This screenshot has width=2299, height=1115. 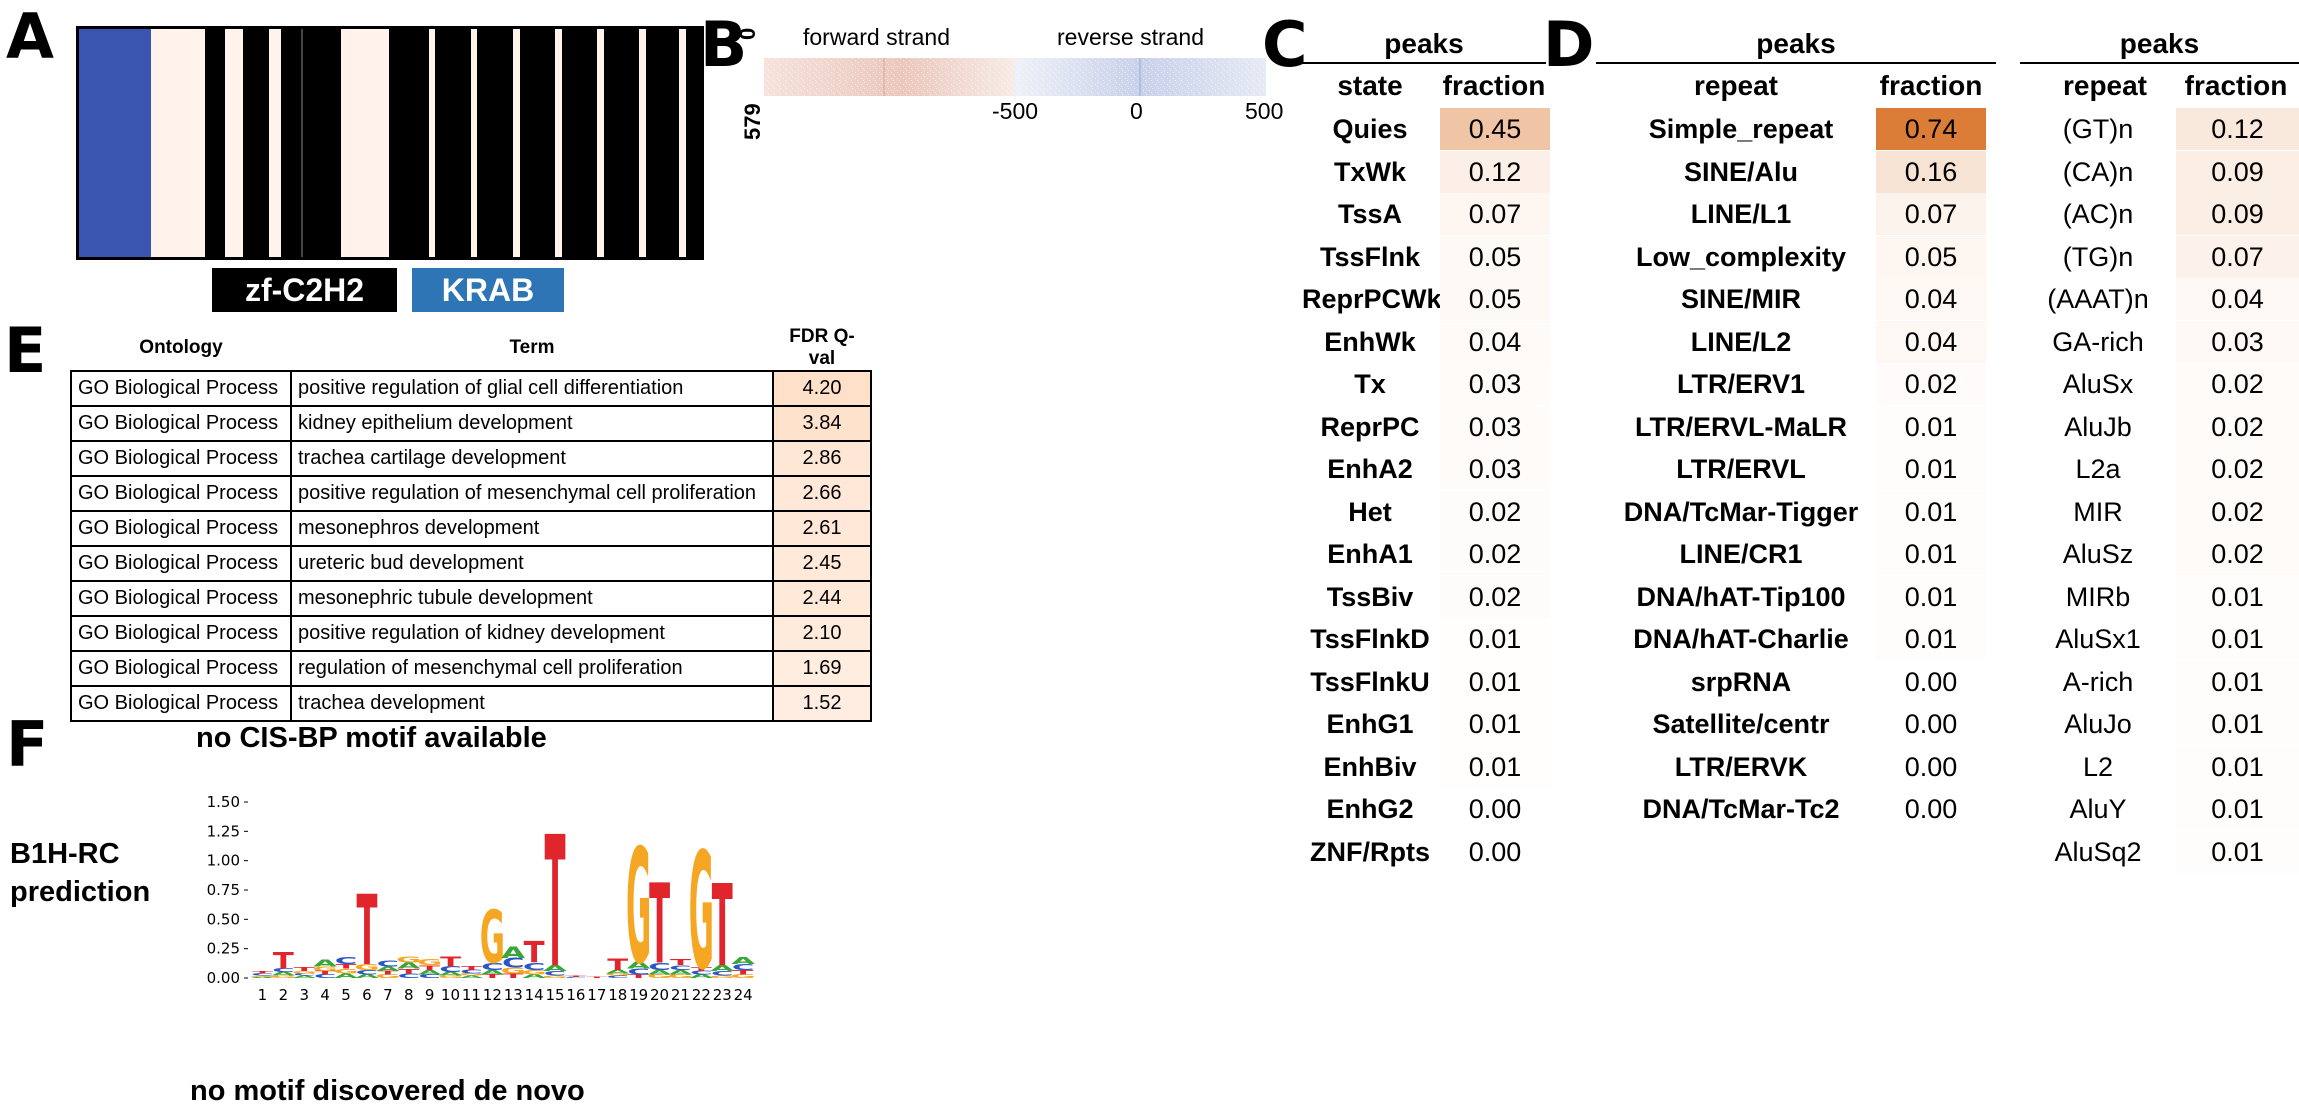 What do you see at coordinates (1741, 256) in the screenshot?
I see `table-row-label: Low_complexity` at bounding box center [1741, 256].